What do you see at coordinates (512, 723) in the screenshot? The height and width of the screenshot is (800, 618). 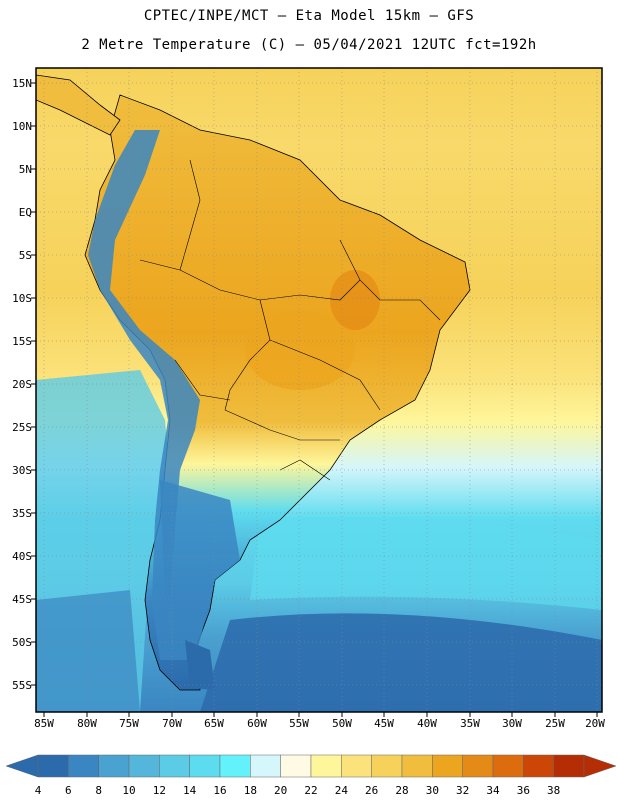 I see `lon-label: 30W` at bounding box center [512, 723].